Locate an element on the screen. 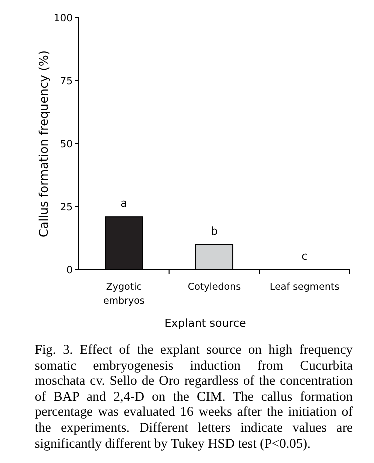 The height and width of the screenshot is (463, 374). annotation: c is located at coordinates (305, 256).